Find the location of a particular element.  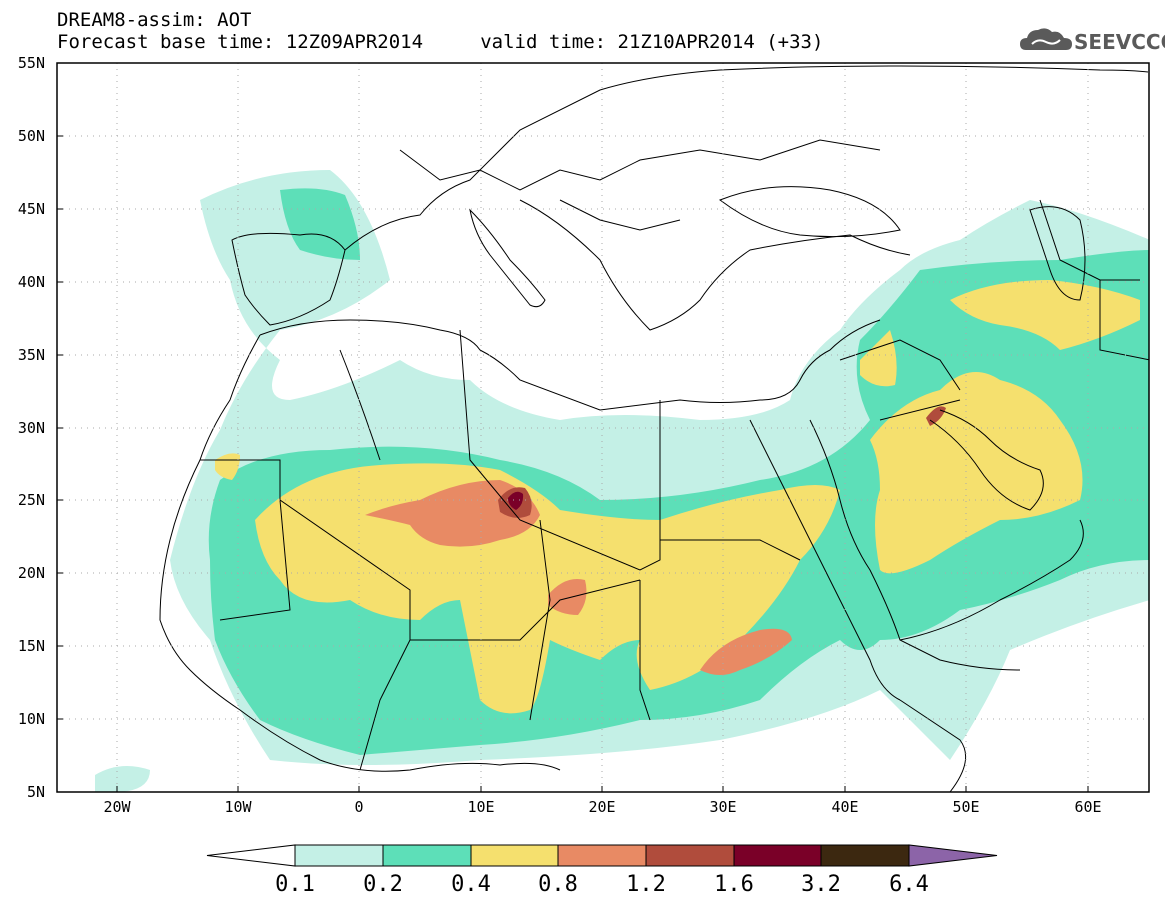

colorbar-label: 0.8 is located at coordinates (558, 884).